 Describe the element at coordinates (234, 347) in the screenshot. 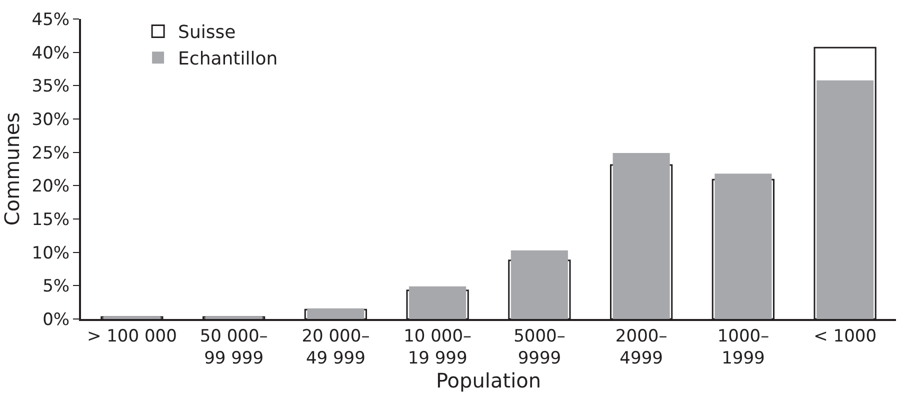

I see `x-tick-label: 50 000– 99 999` at that location.